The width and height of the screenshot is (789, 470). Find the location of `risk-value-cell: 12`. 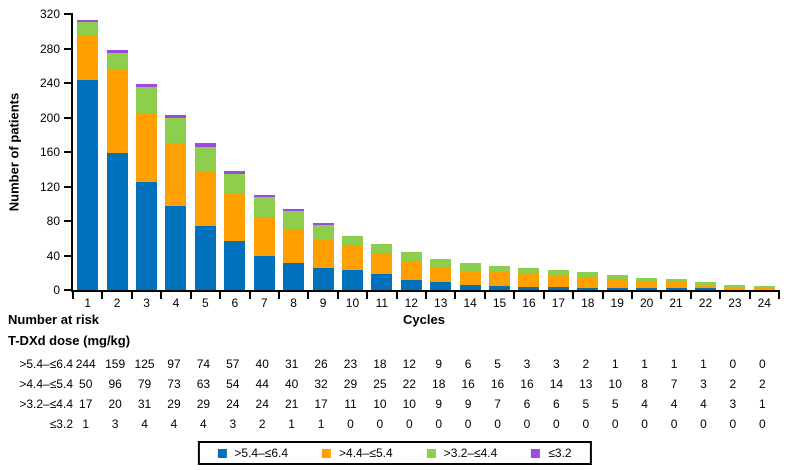

risk-value-cell: 12 is located at coordinates (409, 364).